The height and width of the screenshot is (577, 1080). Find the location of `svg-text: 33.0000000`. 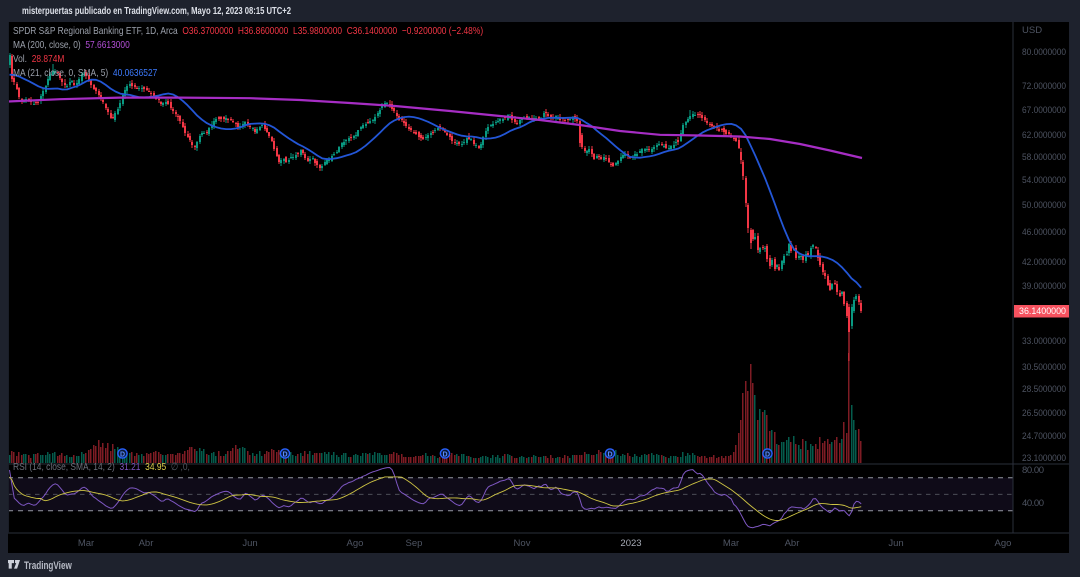

svg-text: 33.0000000 is located at coordinates (1044, 341).